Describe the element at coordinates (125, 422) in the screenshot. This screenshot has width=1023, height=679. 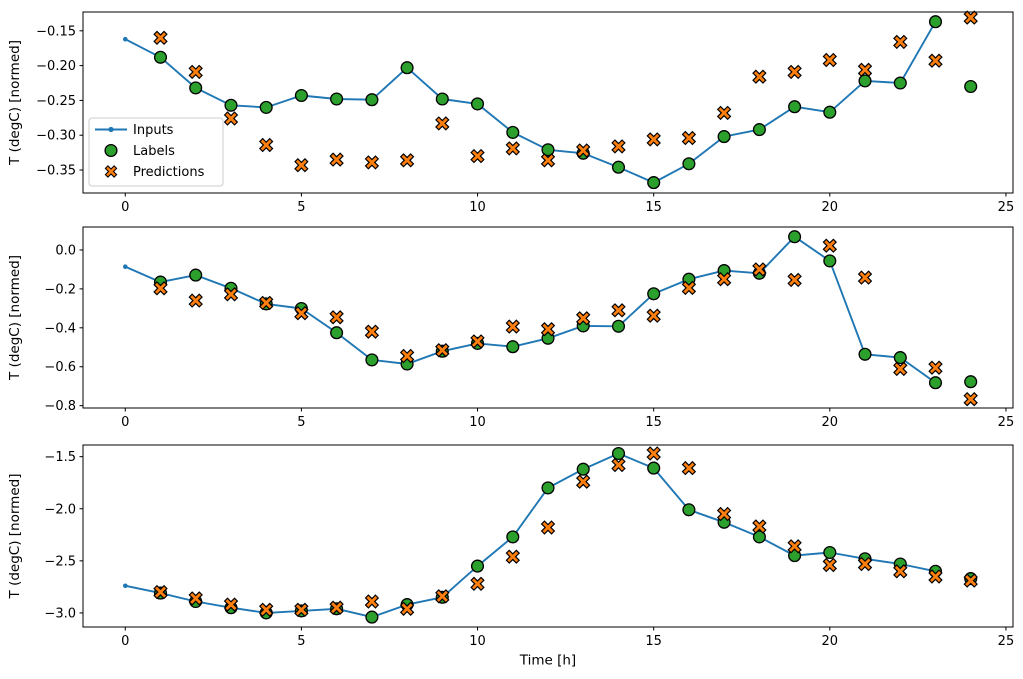
I see `x-tick-label: 0` at that location.